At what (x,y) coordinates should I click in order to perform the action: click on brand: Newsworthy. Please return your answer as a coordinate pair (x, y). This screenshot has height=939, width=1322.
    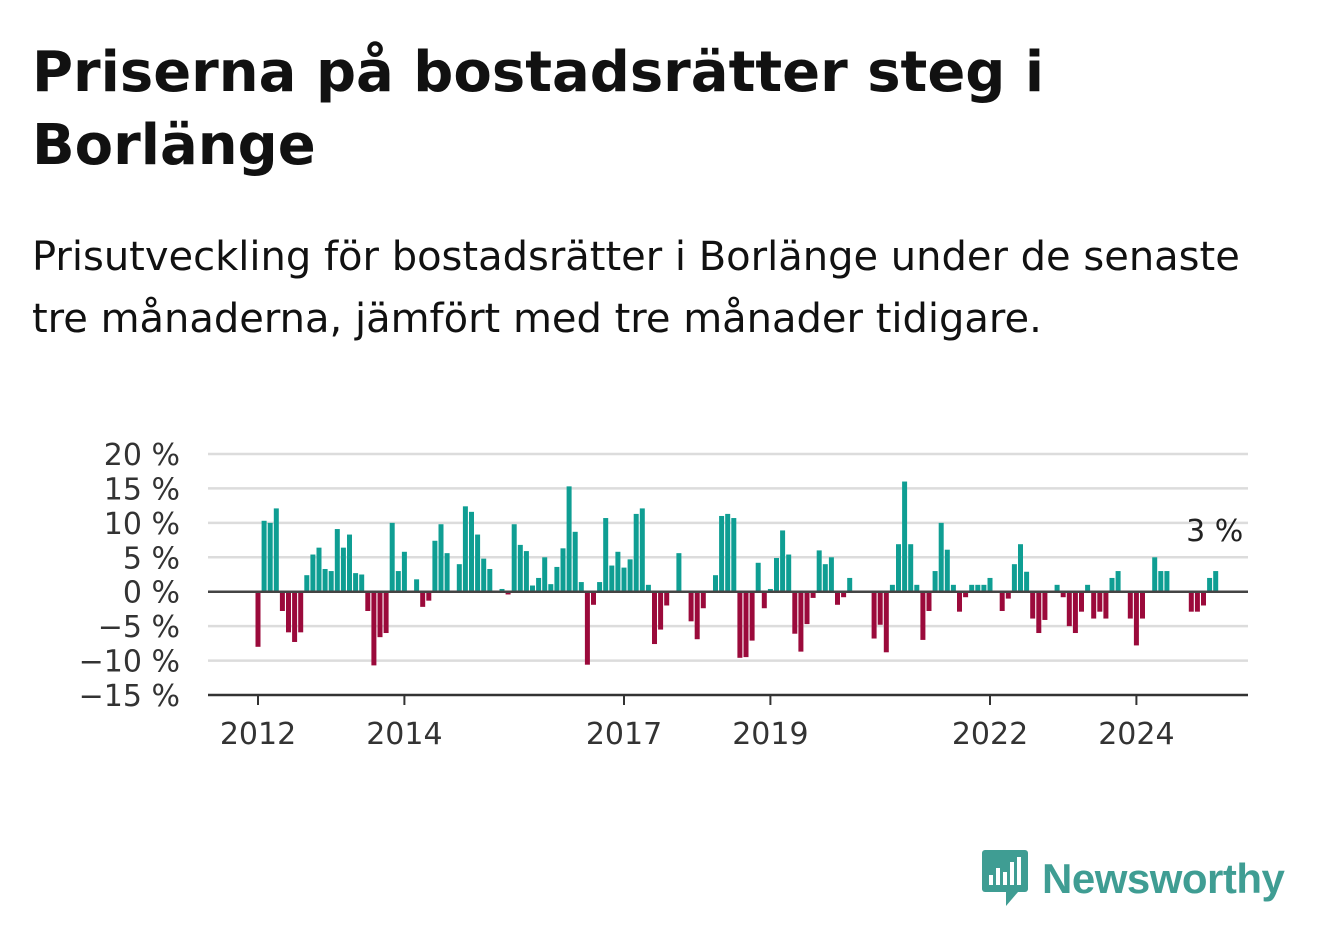
    Looking at the image, I should click on (1132, 879).